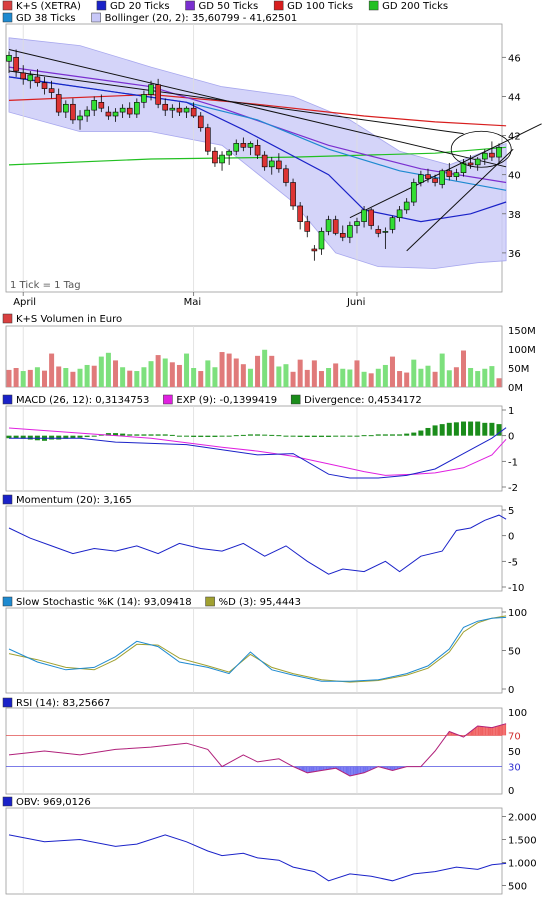  I want to click on stochastic-legend-label-1: %D (3): 95,4443, so click(260, 602).